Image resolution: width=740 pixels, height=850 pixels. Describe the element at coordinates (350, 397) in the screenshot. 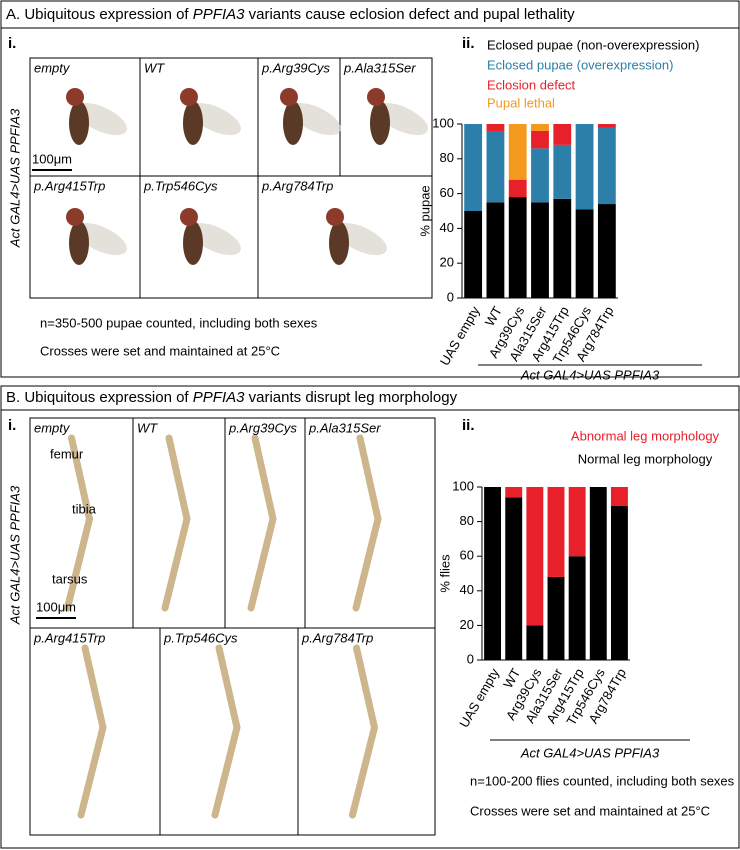

I see `title-part: variants disrupt leg morphology` at that location.